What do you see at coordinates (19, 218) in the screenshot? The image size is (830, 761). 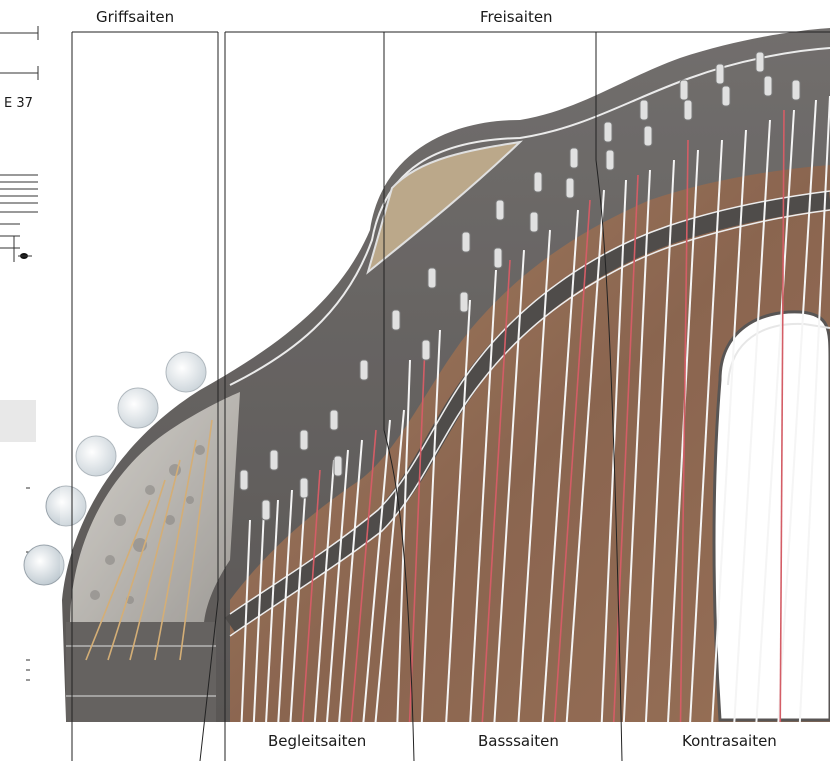 I see `staff-fragment` at bounding box center [19, 218].